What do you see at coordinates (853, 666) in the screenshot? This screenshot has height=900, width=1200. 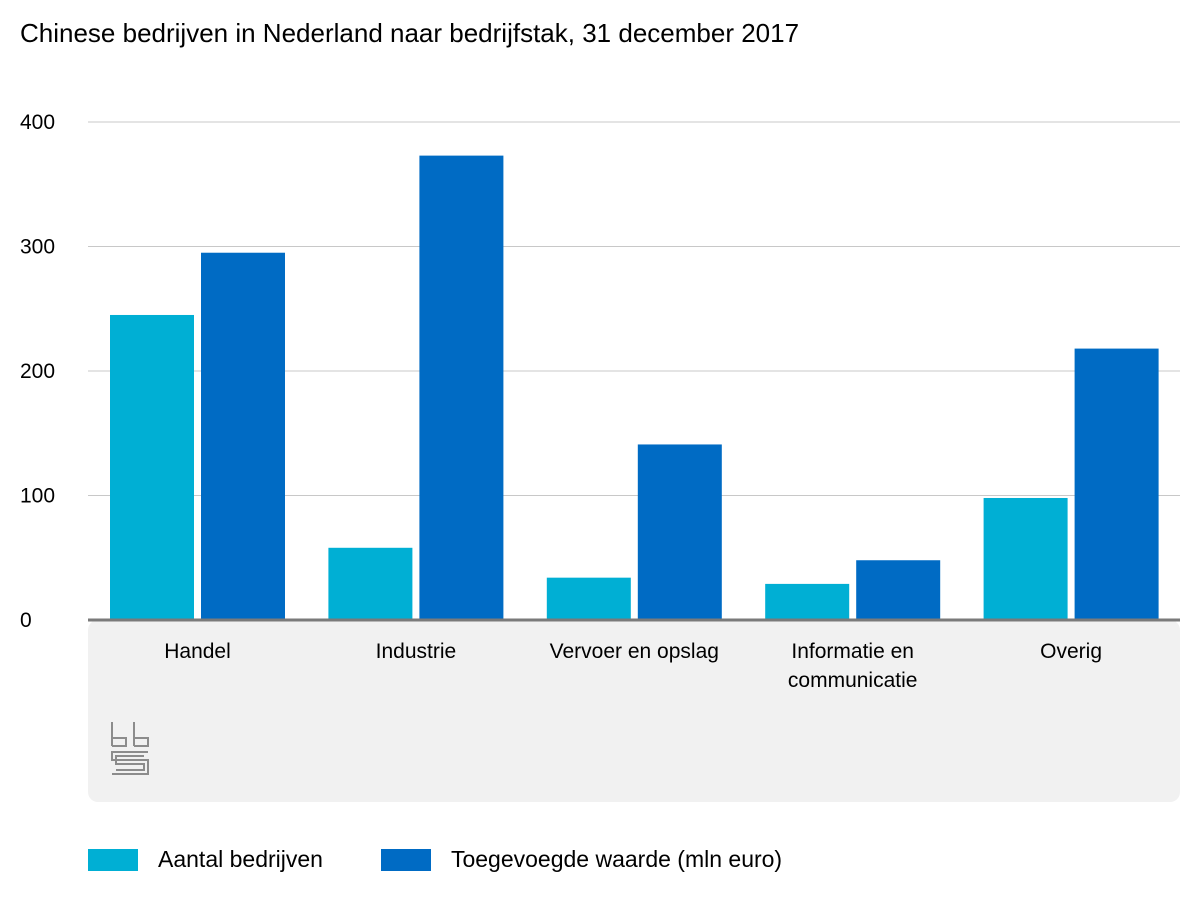 I see `x-tick-label: Informatie en communicatie` at bounding box center [853, 666].